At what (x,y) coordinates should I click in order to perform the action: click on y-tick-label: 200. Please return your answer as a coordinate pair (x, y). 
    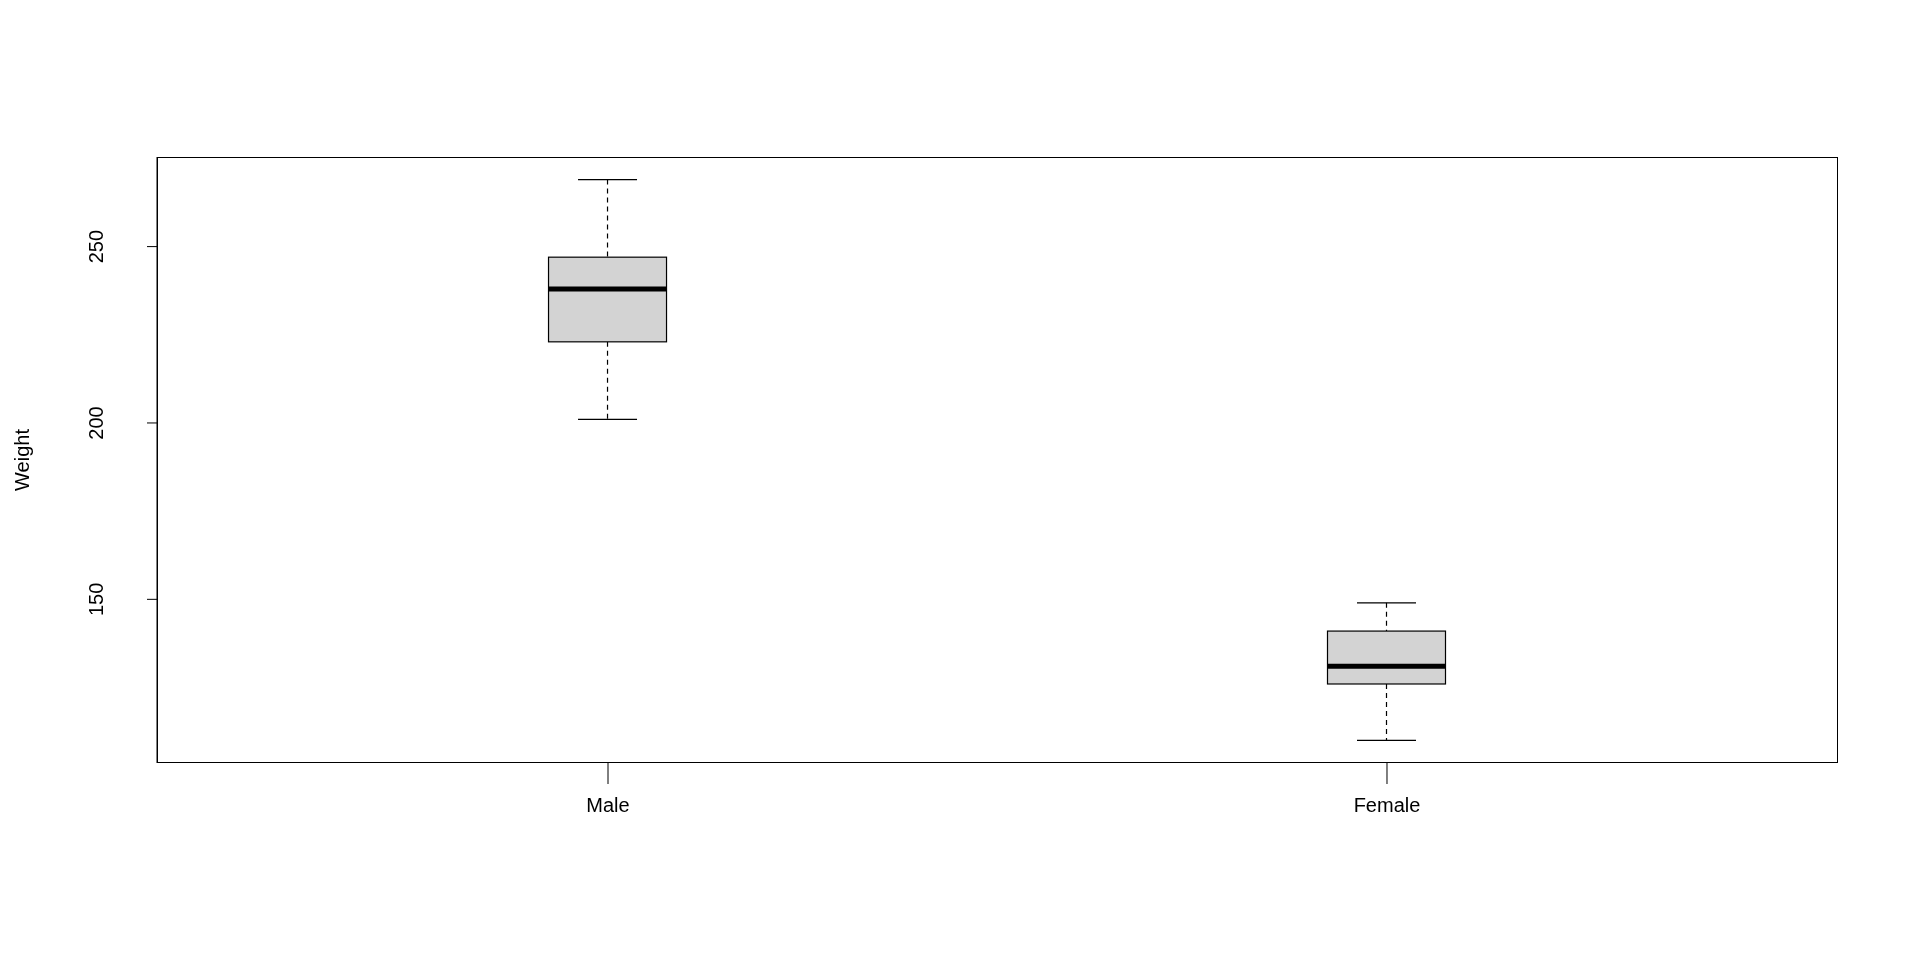
    Looking at the image, I should click on (96, 423).